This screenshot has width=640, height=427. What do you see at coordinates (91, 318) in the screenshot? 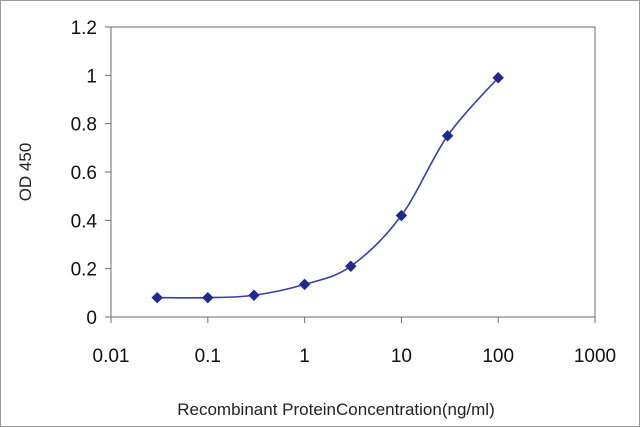
I see `y-tick-label: 0` at bounding box center [91, 318].